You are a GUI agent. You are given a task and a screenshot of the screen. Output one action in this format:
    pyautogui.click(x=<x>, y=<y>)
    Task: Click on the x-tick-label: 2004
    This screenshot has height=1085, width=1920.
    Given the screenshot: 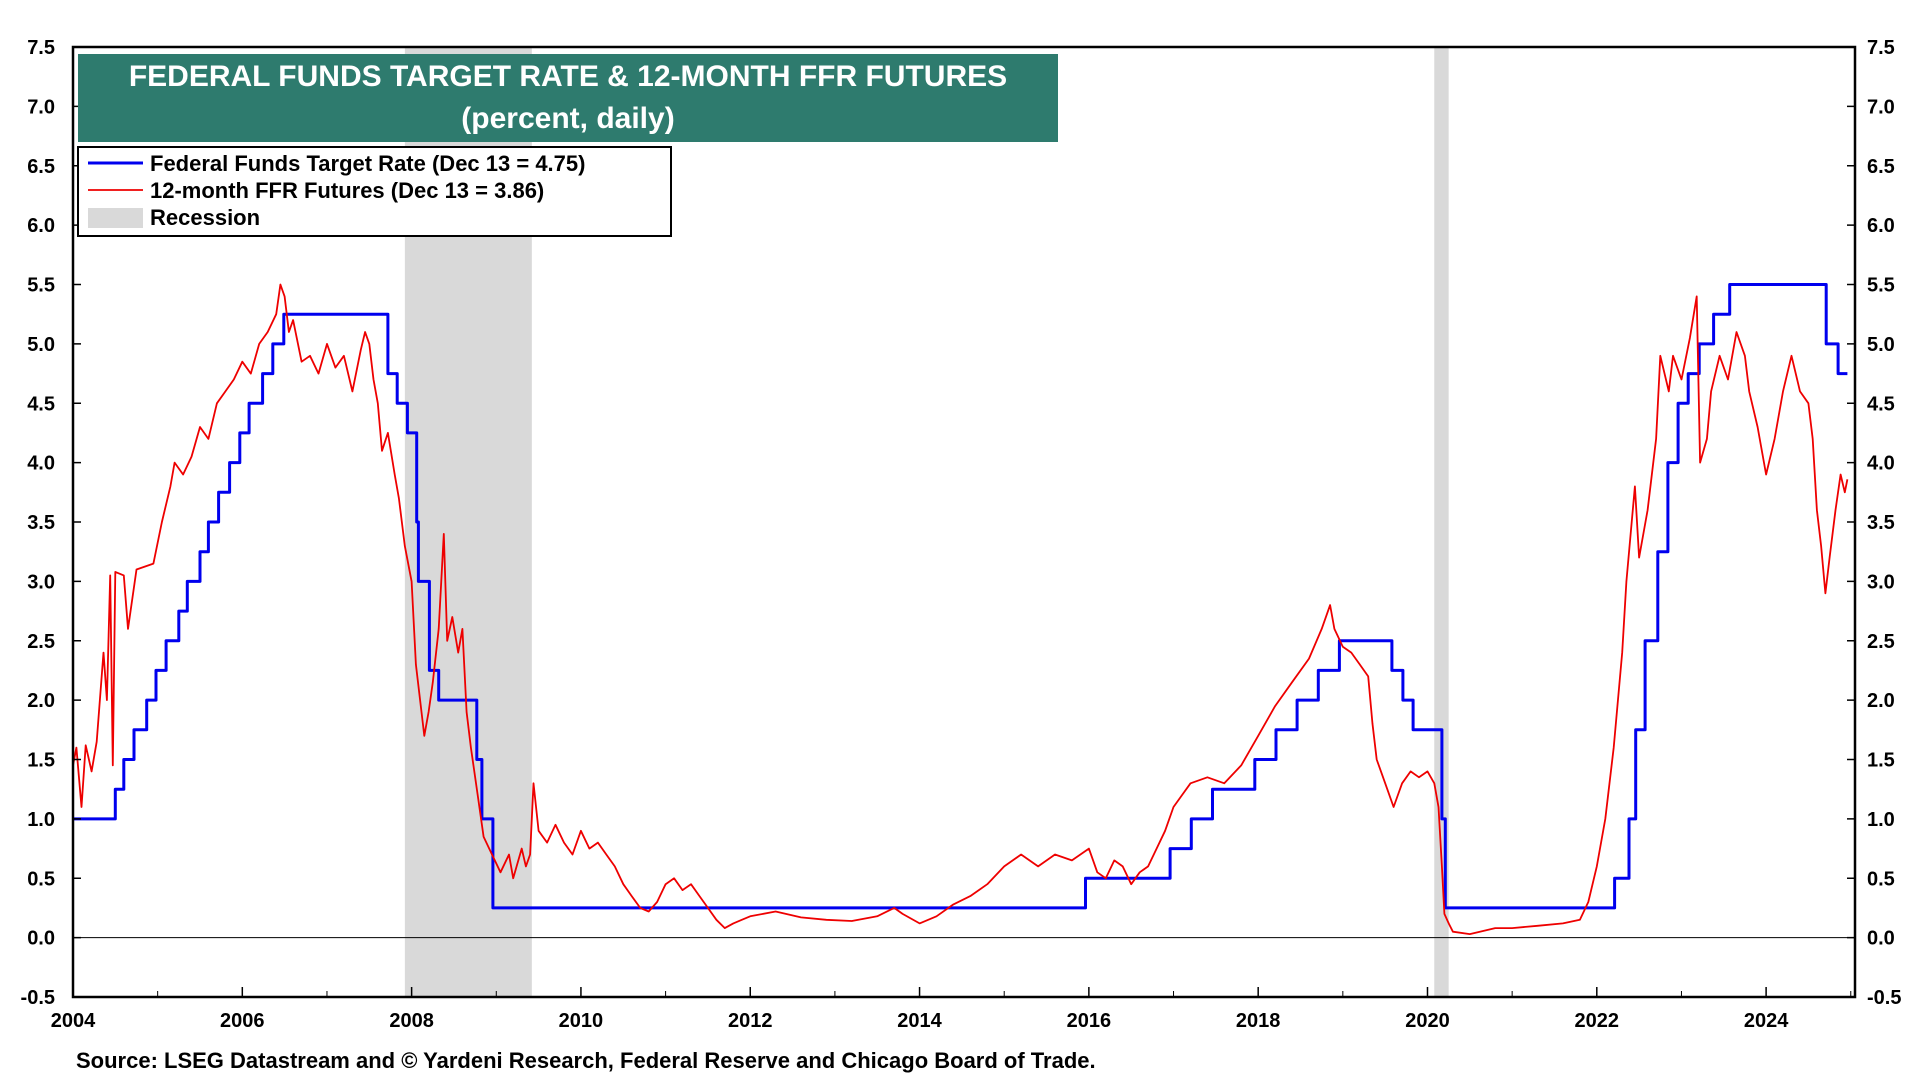 What is the action you would take?
    pyautogui.click(x=73, y=1021)
    